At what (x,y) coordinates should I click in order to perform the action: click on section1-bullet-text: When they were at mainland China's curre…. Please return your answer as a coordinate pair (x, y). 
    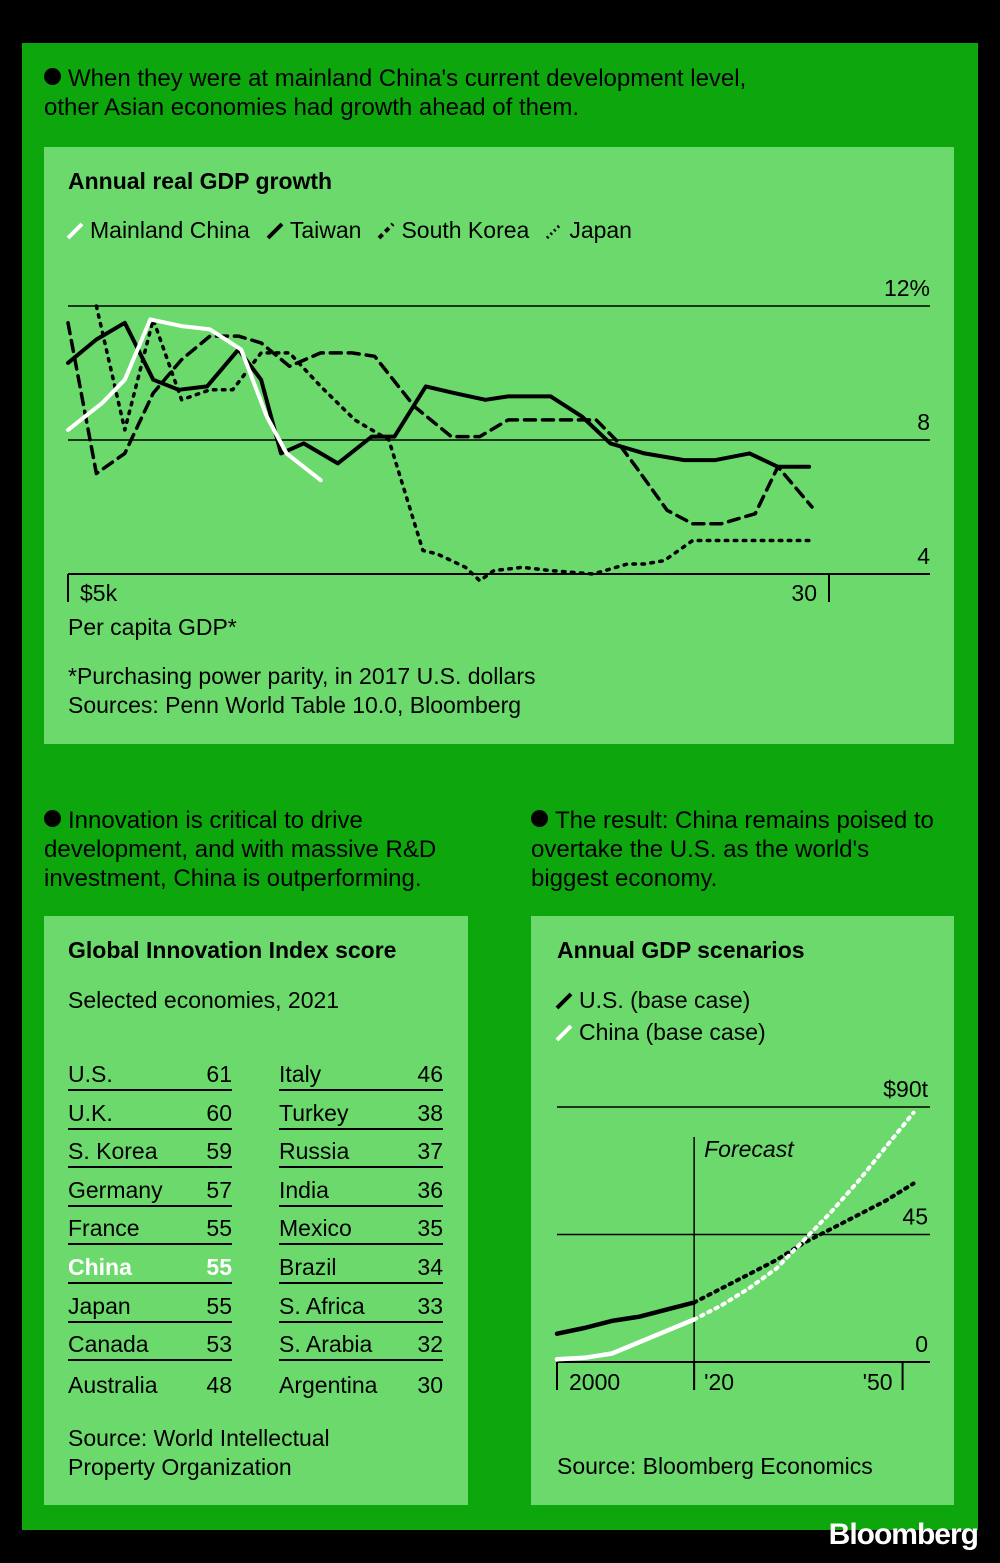
    Looking at the image, I should click on (395, 93).